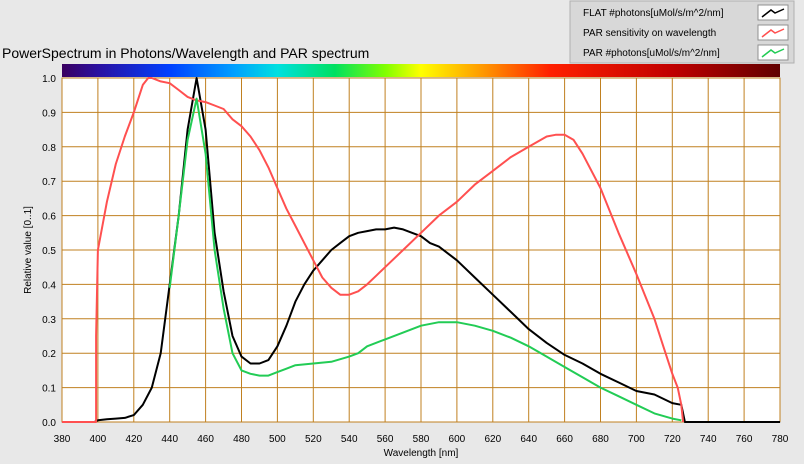  What do you see at coordinates (169, 439) in the screenshot?
I see `x-tick-label: 440` at bounding box center [169, 439].